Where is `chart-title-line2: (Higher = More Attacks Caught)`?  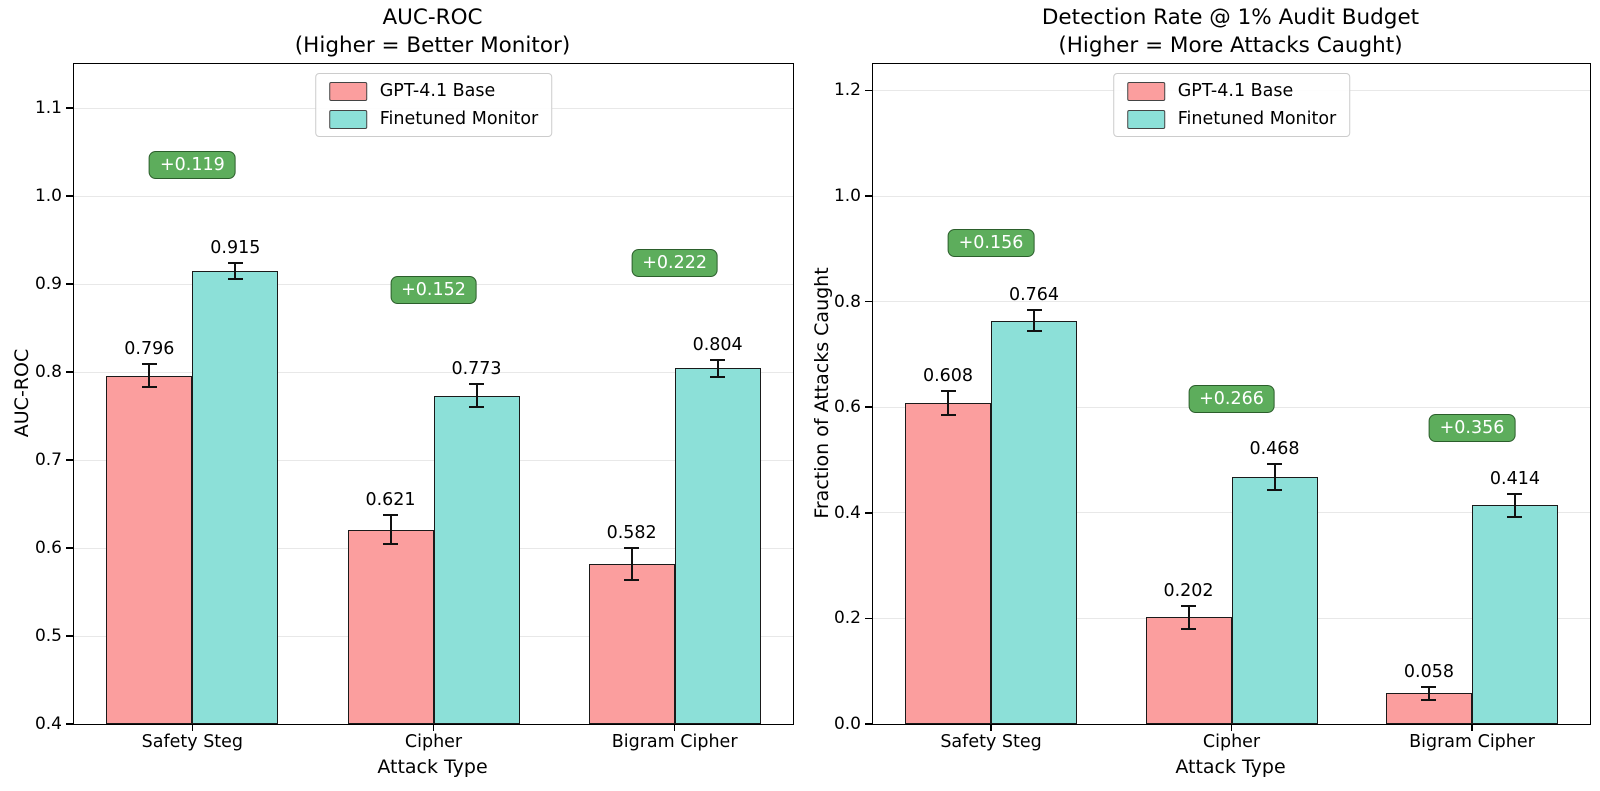 chart-title-line2: (Higher = More Attacks Caught) is located at coordinates (1230, 45).